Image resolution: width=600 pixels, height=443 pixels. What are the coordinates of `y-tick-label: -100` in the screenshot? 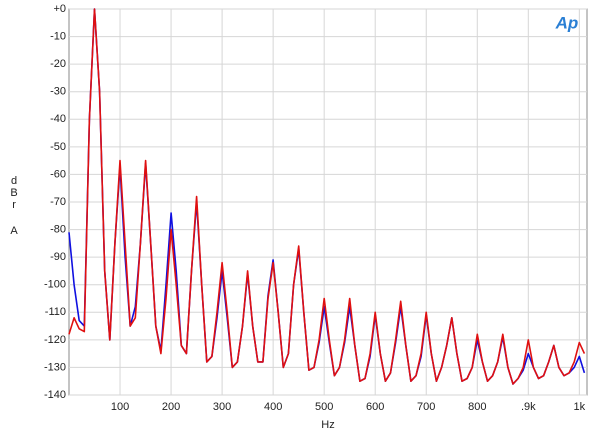 It's located at (55, 285).